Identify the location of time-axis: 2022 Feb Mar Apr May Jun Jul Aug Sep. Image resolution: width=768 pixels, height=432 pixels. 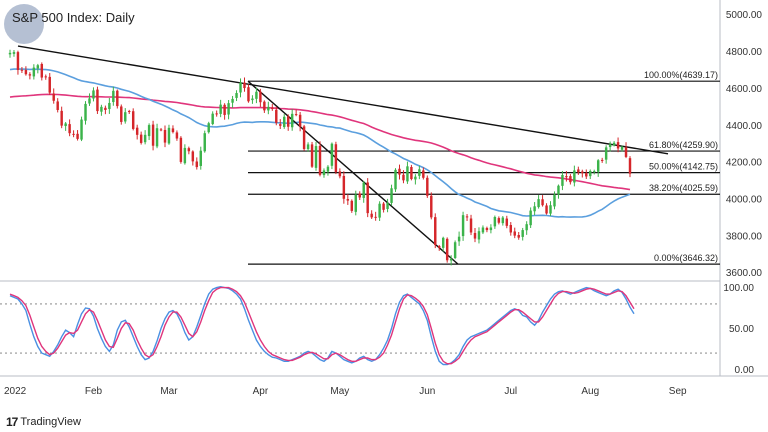
(345, 391).